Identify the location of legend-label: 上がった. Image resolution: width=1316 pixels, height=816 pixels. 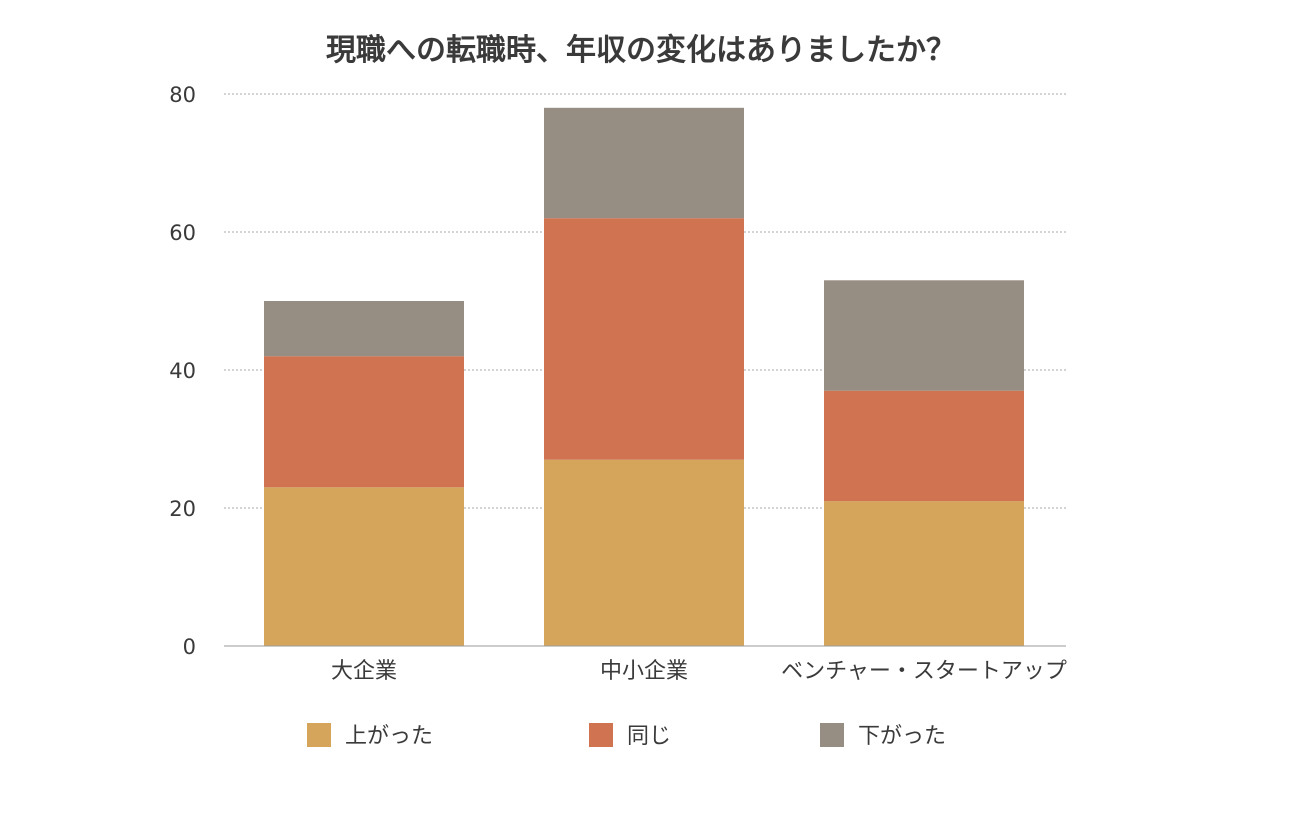
(389, 736).